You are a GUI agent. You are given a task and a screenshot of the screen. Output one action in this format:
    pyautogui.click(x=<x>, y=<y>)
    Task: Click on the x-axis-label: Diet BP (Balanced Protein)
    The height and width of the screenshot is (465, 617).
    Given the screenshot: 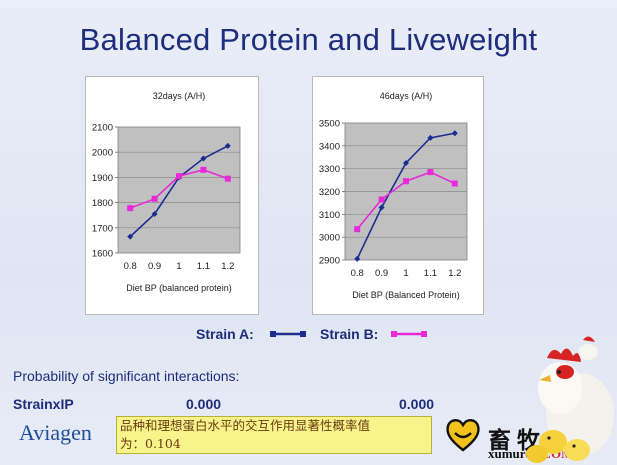 What is the action you would take?
    pyautogui.click(x=405, y=295)
    